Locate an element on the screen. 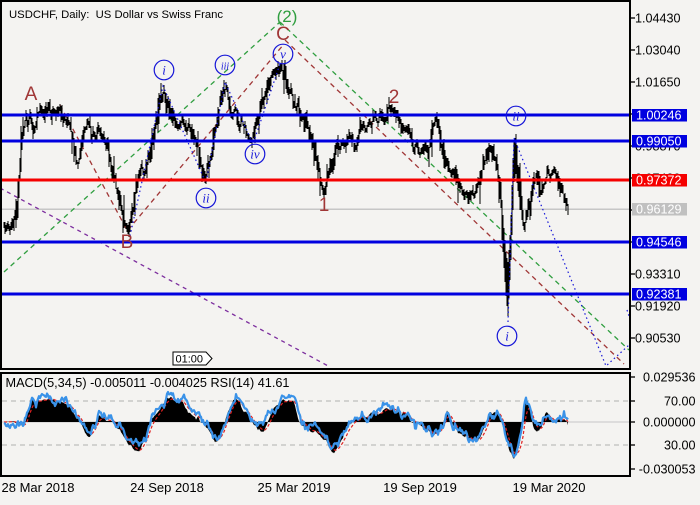  svg-text: 0.90530 is located at coordinates (658, 339).